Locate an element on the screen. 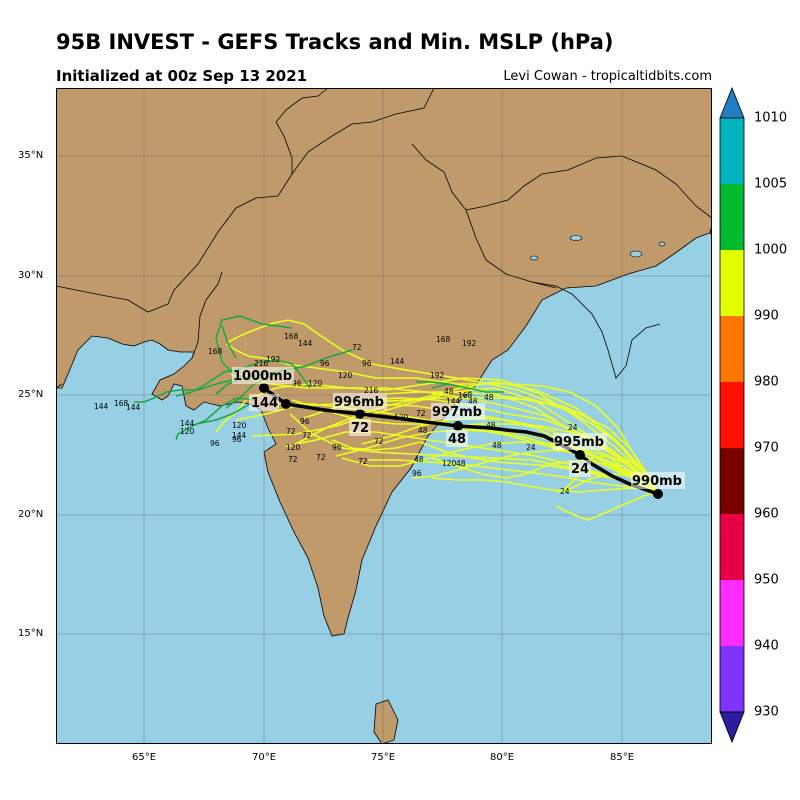 This screenshot has width=800, height=800. credit: Levi Cowan - tropicaltidbits.com is located at coordinates (607, 76).